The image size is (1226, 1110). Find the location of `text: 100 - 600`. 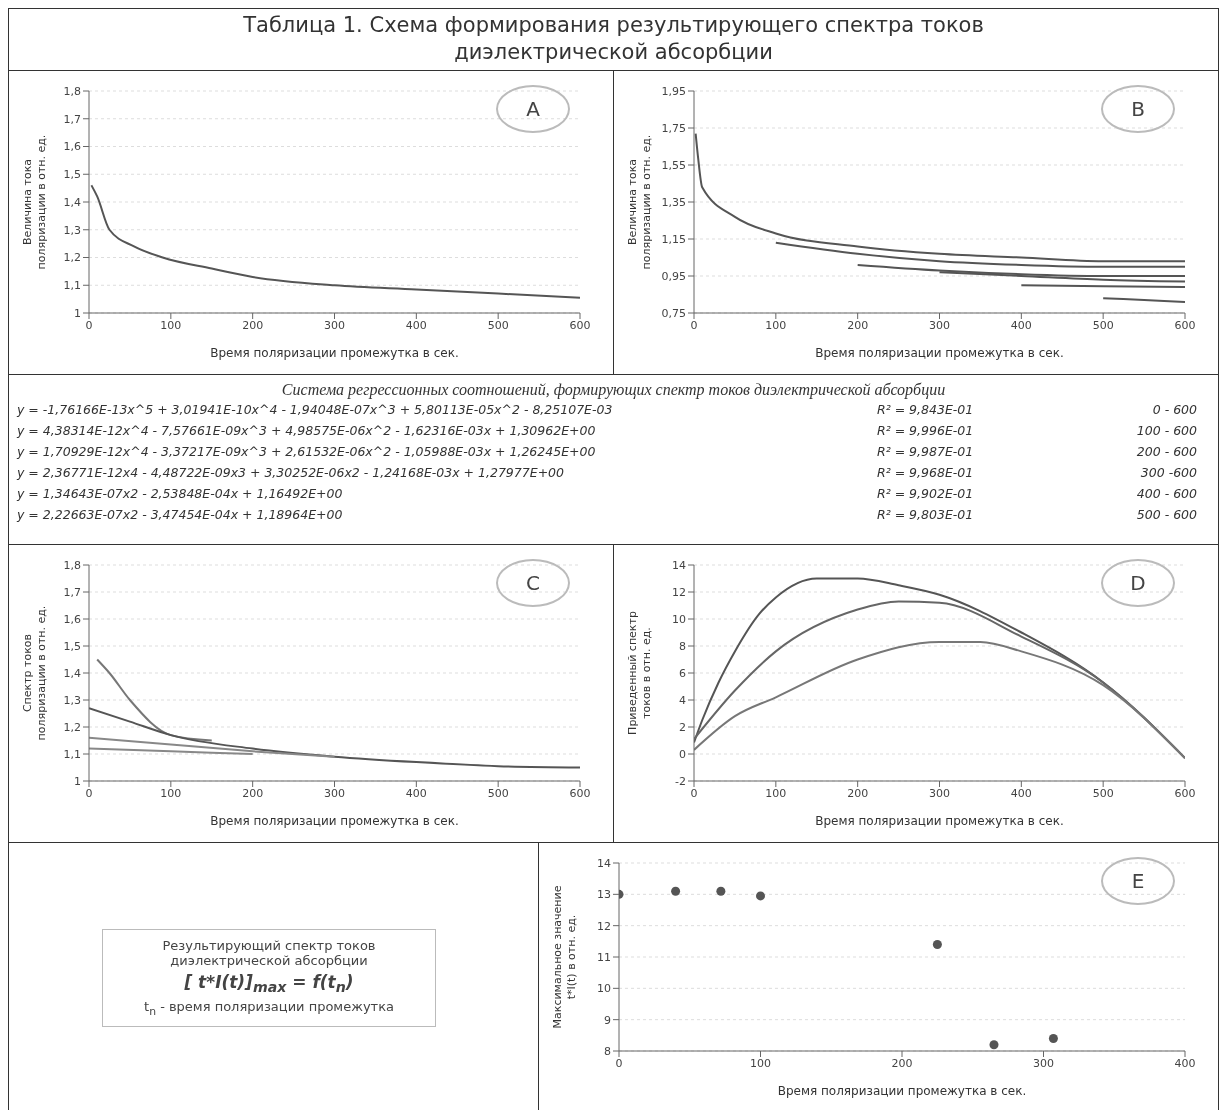

text: 100 - 600 is located at coordinates (1166, 431).